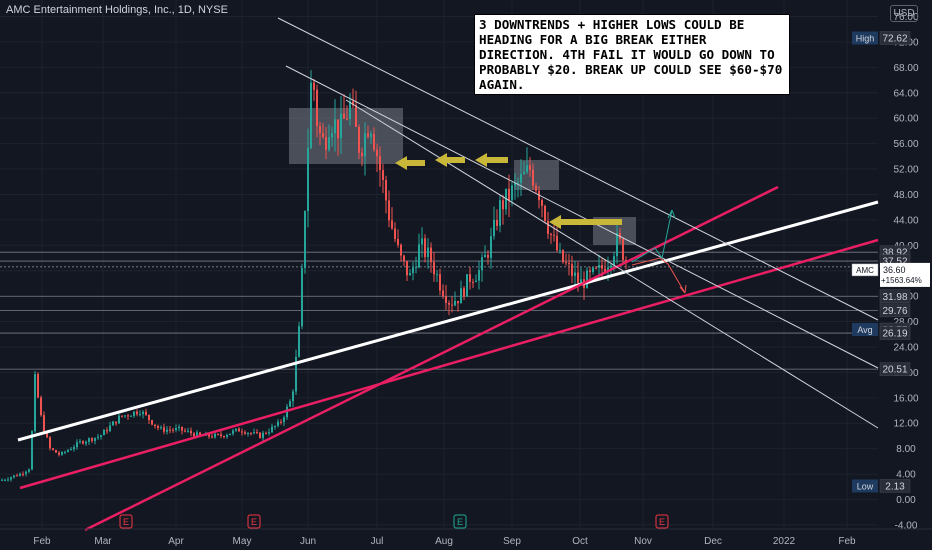 The width and height of the screenshot is (932, 550). Describe the element at coordinates (865, 270) in the screenshot. I see `last-price-symbol-badge` at that location.